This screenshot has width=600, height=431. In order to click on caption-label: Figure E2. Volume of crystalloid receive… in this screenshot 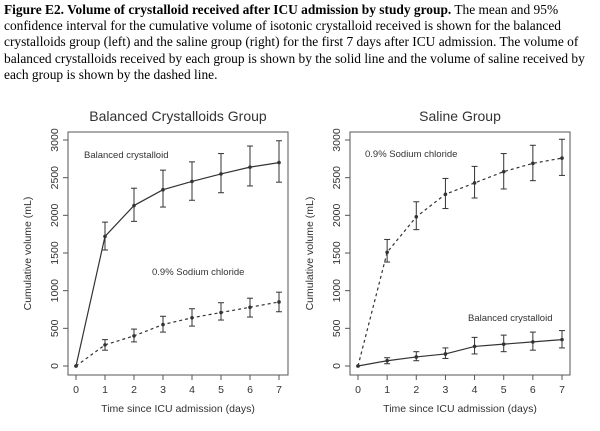, I will do `click(228, 9)`.